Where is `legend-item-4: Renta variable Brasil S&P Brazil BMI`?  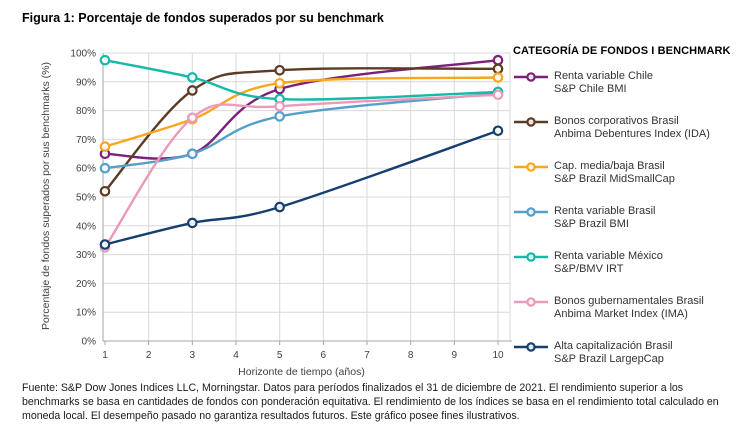 legend-item-4: Renta variable Brasil S&P Brazil BMI is located at coordinates (627, 218).